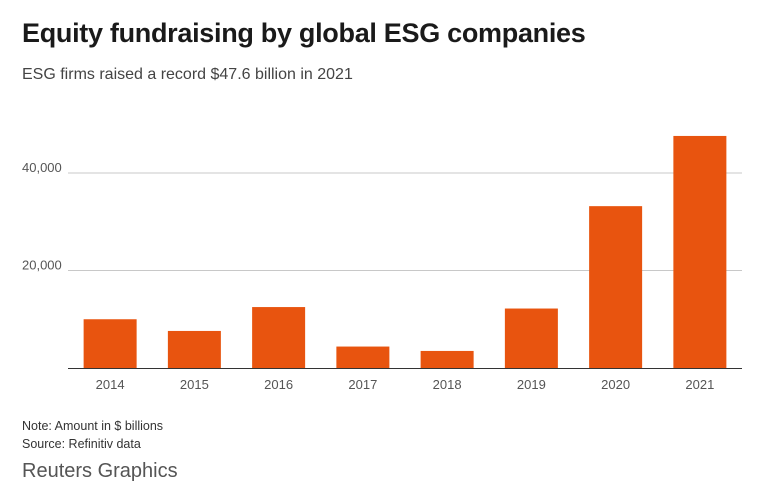 The width and height of the screenshot is (764, 491). I want to click on x-tick-label: 2019, so click(531, 384).